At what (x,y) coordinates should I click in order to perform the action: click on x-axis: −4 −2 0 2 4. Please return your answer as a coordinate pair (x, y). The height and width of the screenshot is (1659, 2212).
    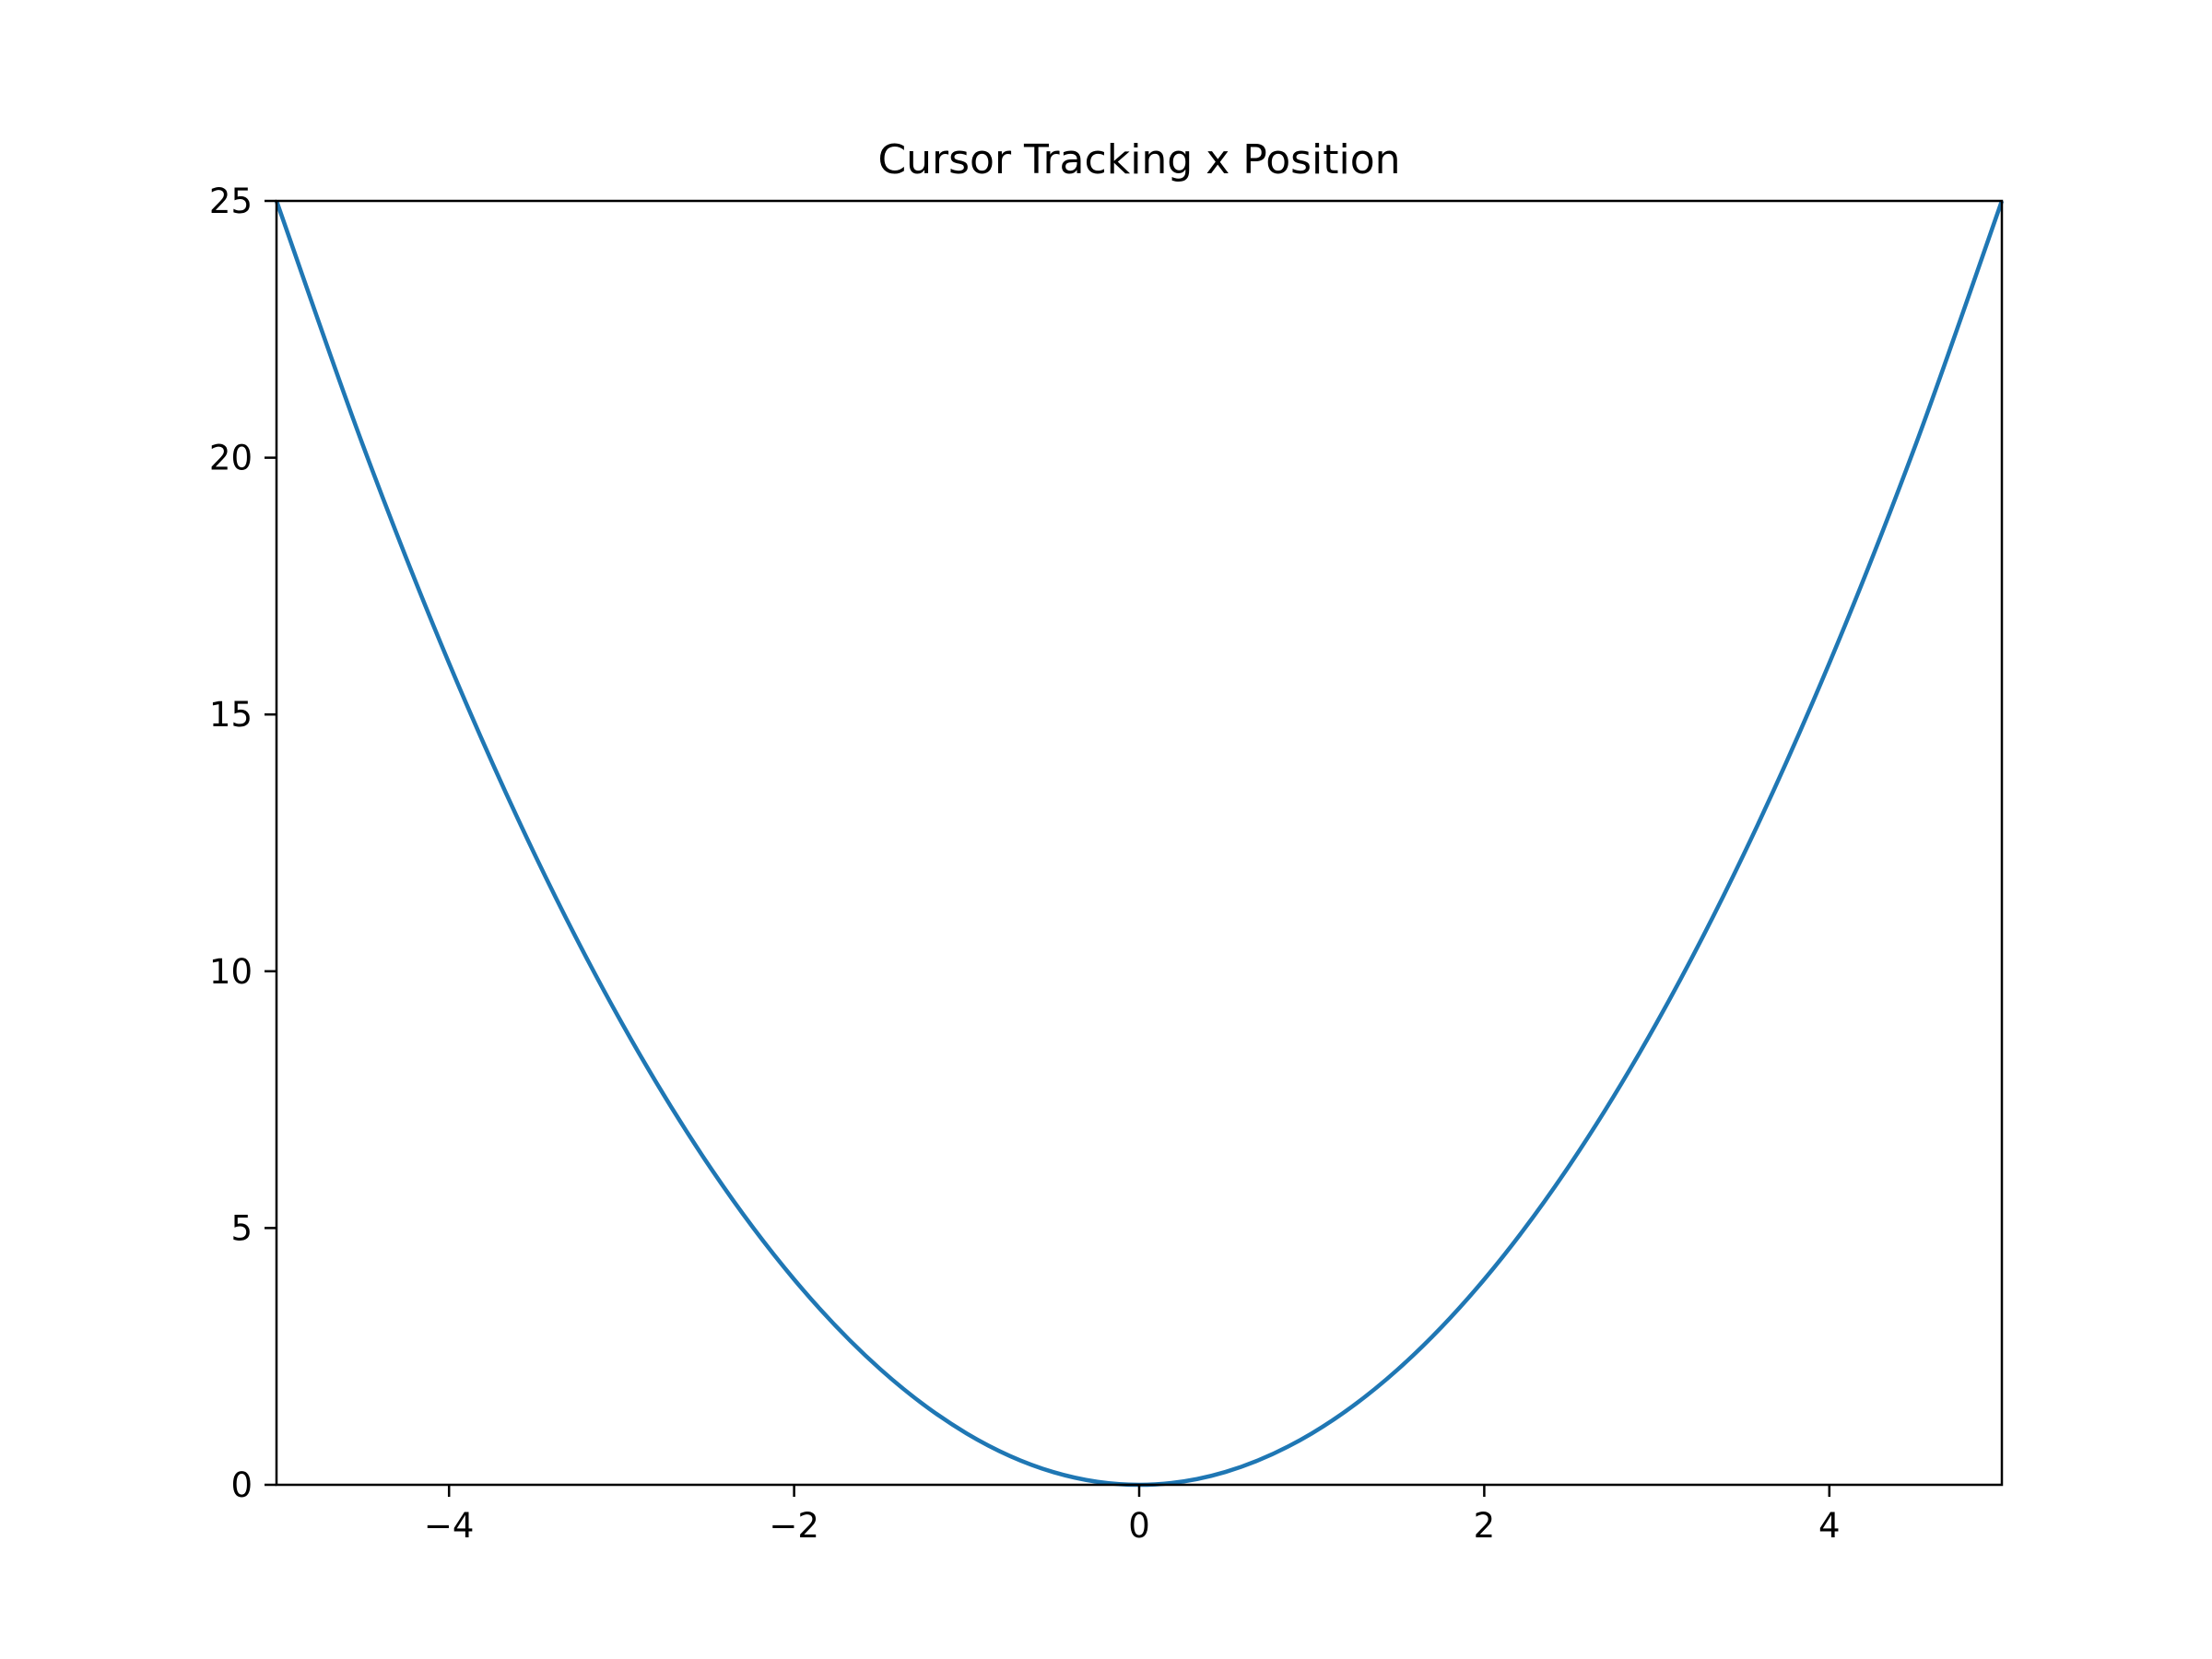
    Looking at the image, I should click on (1132, 1515).